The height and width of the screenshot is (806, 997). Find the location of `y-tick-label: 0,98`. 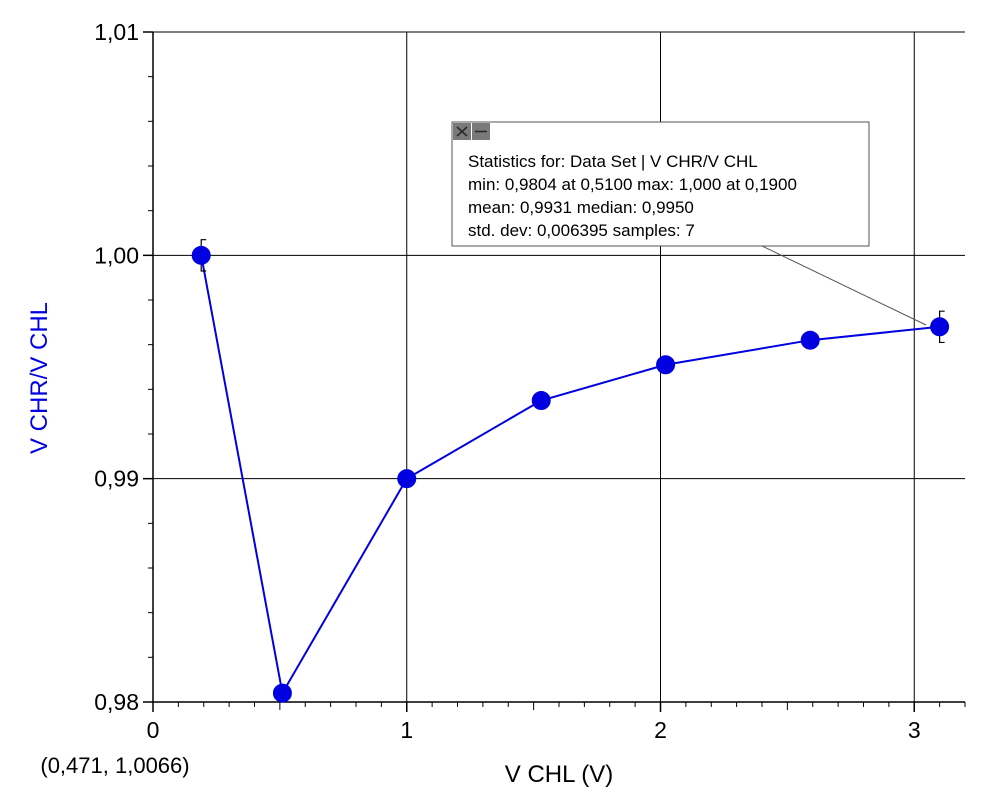

y-tick-label: 0,98 is located at coordinates (116, 702).